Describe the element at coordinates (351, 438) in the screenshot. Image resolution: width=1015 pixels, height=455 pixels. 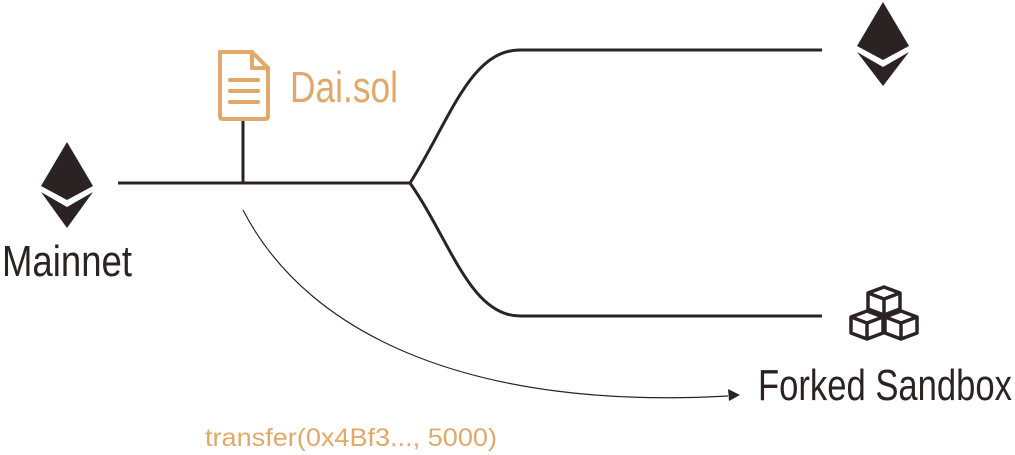
I see `transaction-label: transfer(0x4Bf3..., 5000)` at that location.